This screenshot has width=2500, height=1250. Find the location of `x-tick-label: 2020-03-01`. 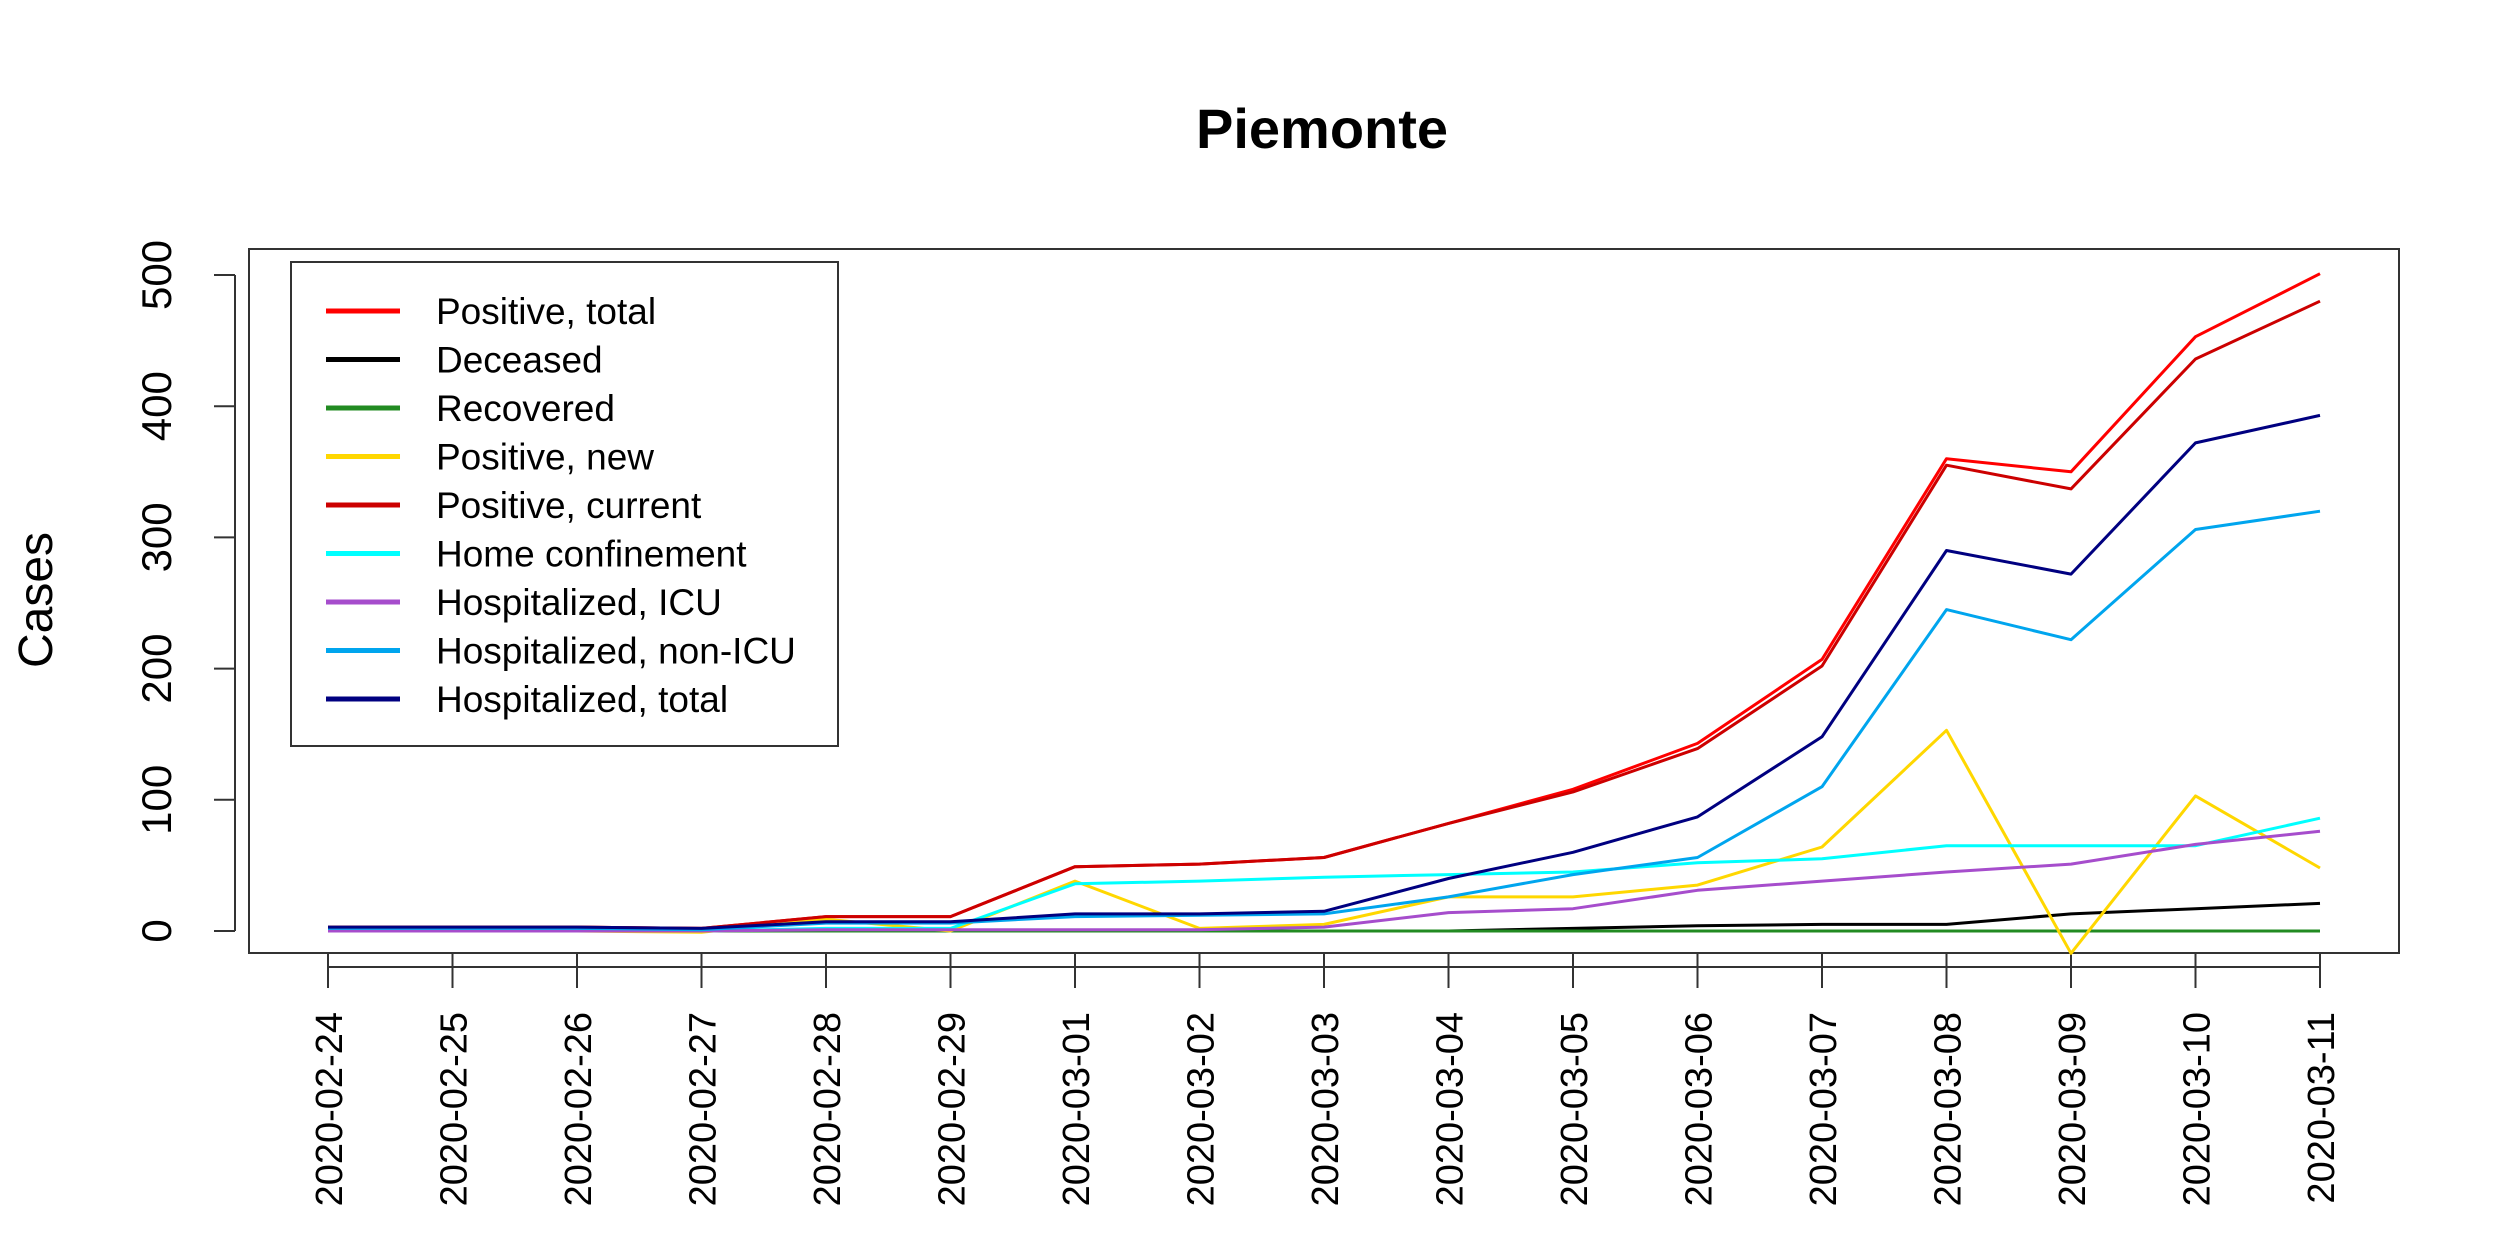

x-tick-label: 2020-03-01 is located at coordinates (1077, 1109).